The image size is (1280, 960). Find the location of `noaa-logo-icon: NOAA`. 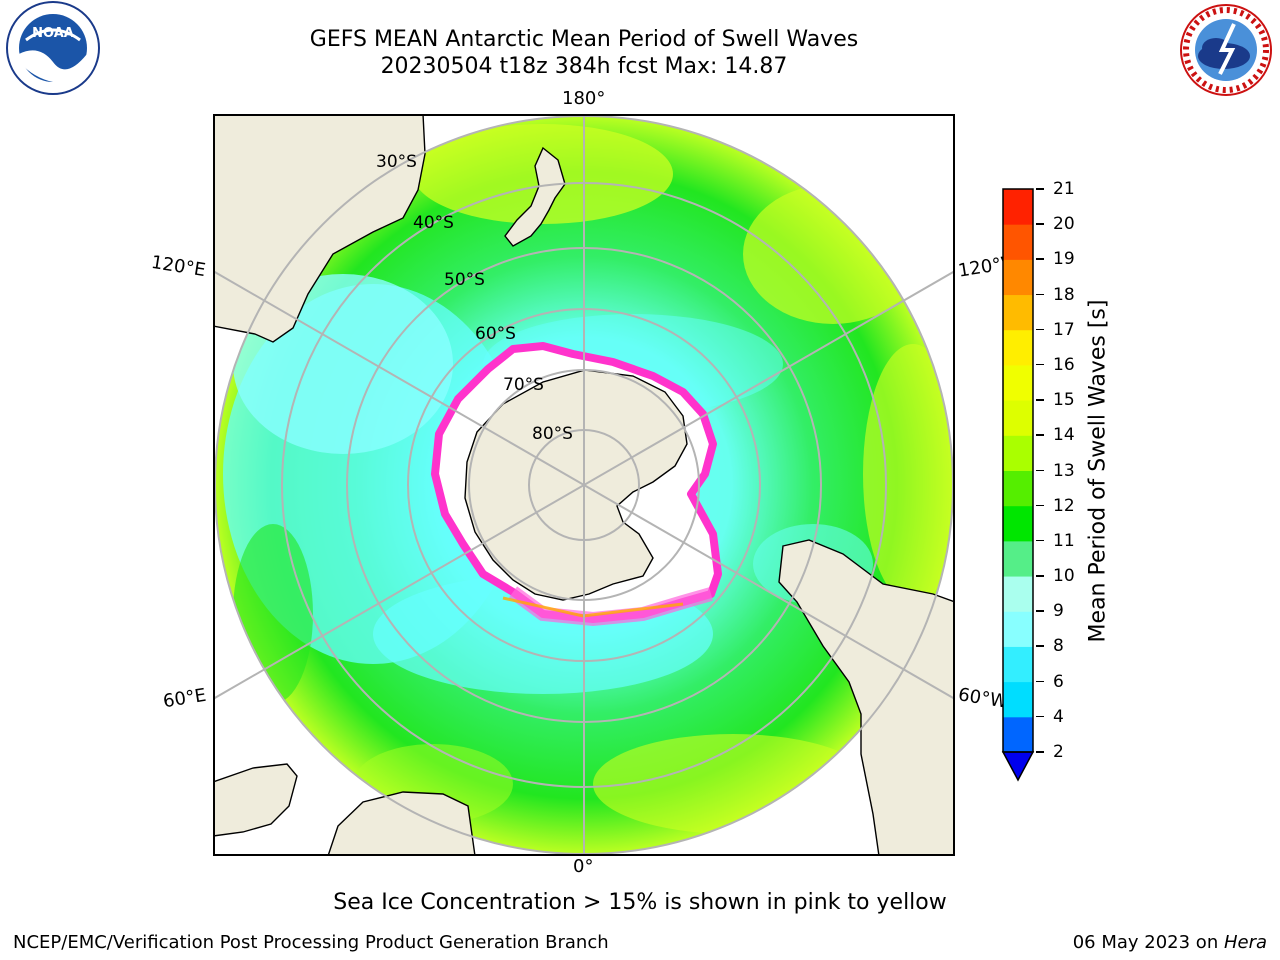

noaa-logo-icon: NOAA is located at coordinates (53, 48).